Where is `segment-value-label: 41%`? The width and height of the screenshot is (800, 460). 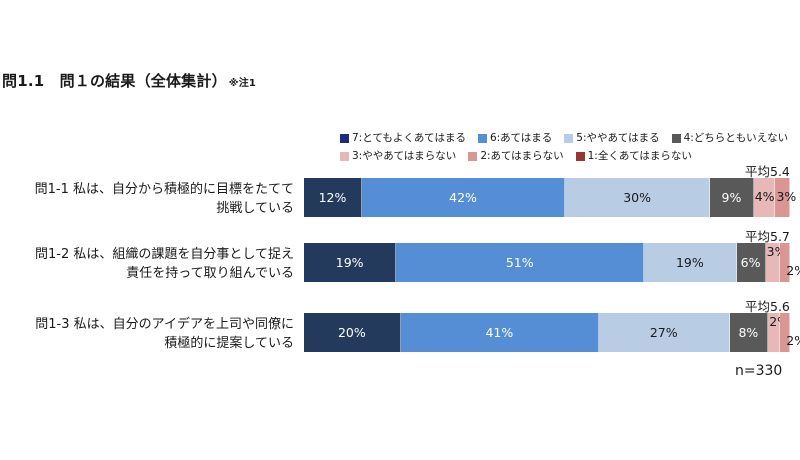 segment-value-label: 41% is located at coordinates (499, 332).